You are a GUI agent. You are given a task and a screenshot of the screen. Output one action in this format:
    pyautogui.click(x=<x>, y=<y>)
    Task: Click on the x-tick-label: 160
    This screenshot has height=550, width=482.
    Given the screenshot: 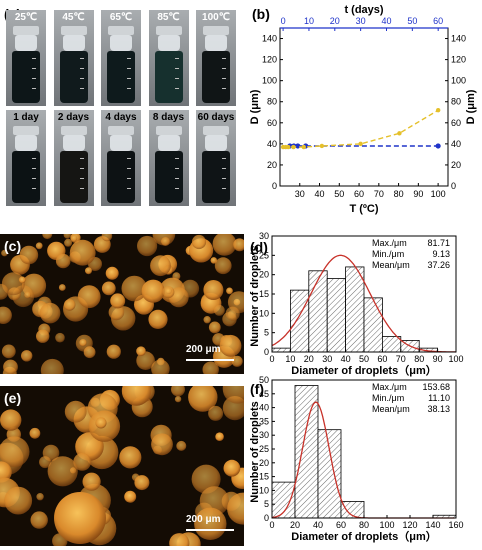 What is the action you would take?
    pyautogui.click(x=455, y=525)
    